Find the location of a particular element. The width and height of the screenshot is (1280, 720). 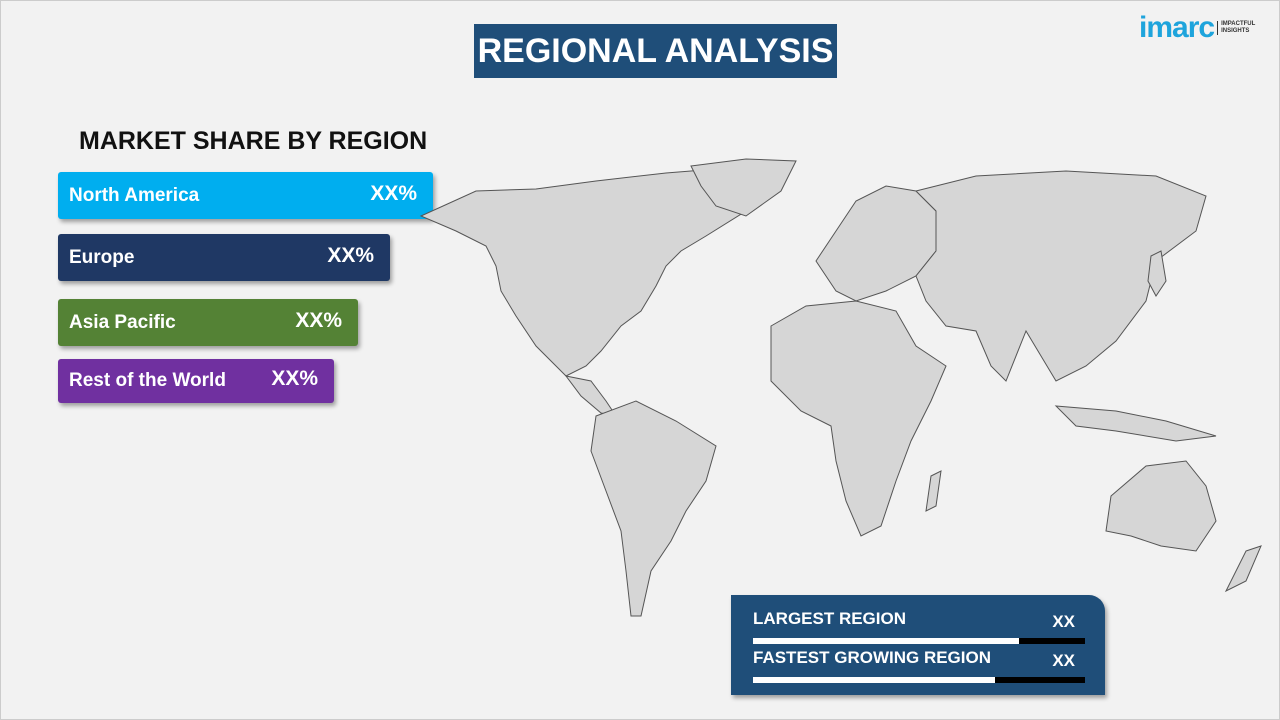

japan is located at coordinates (1157, 273).